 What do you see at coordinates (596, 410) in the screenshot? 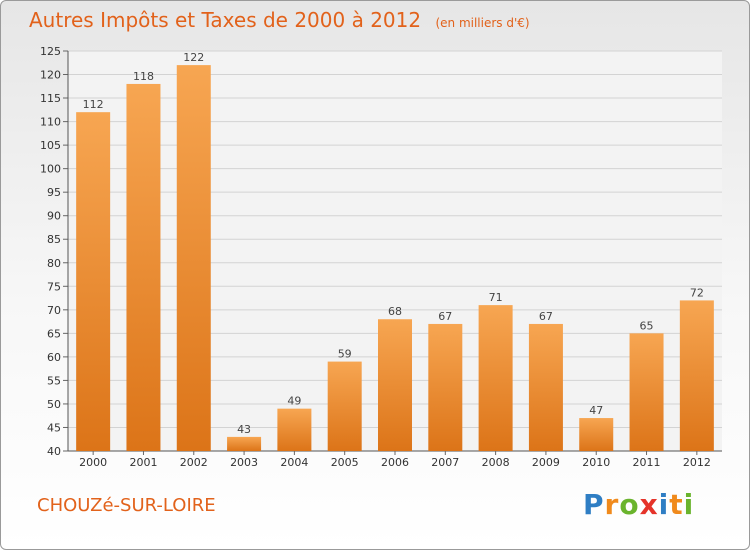
I see `data-label: 47` at bounding box center [596, 410].